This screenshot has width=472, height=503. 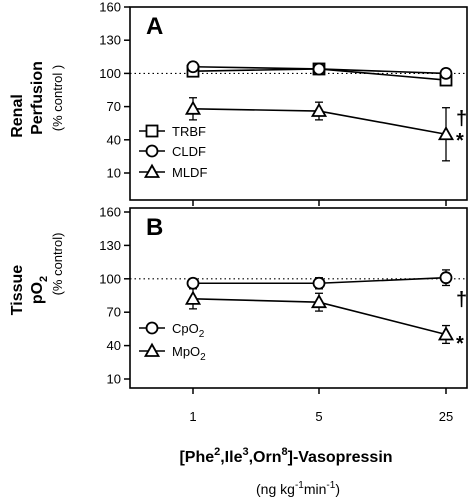 I want to click on panel-a-ytick-label-100: 100, so click(x=110, y=73).